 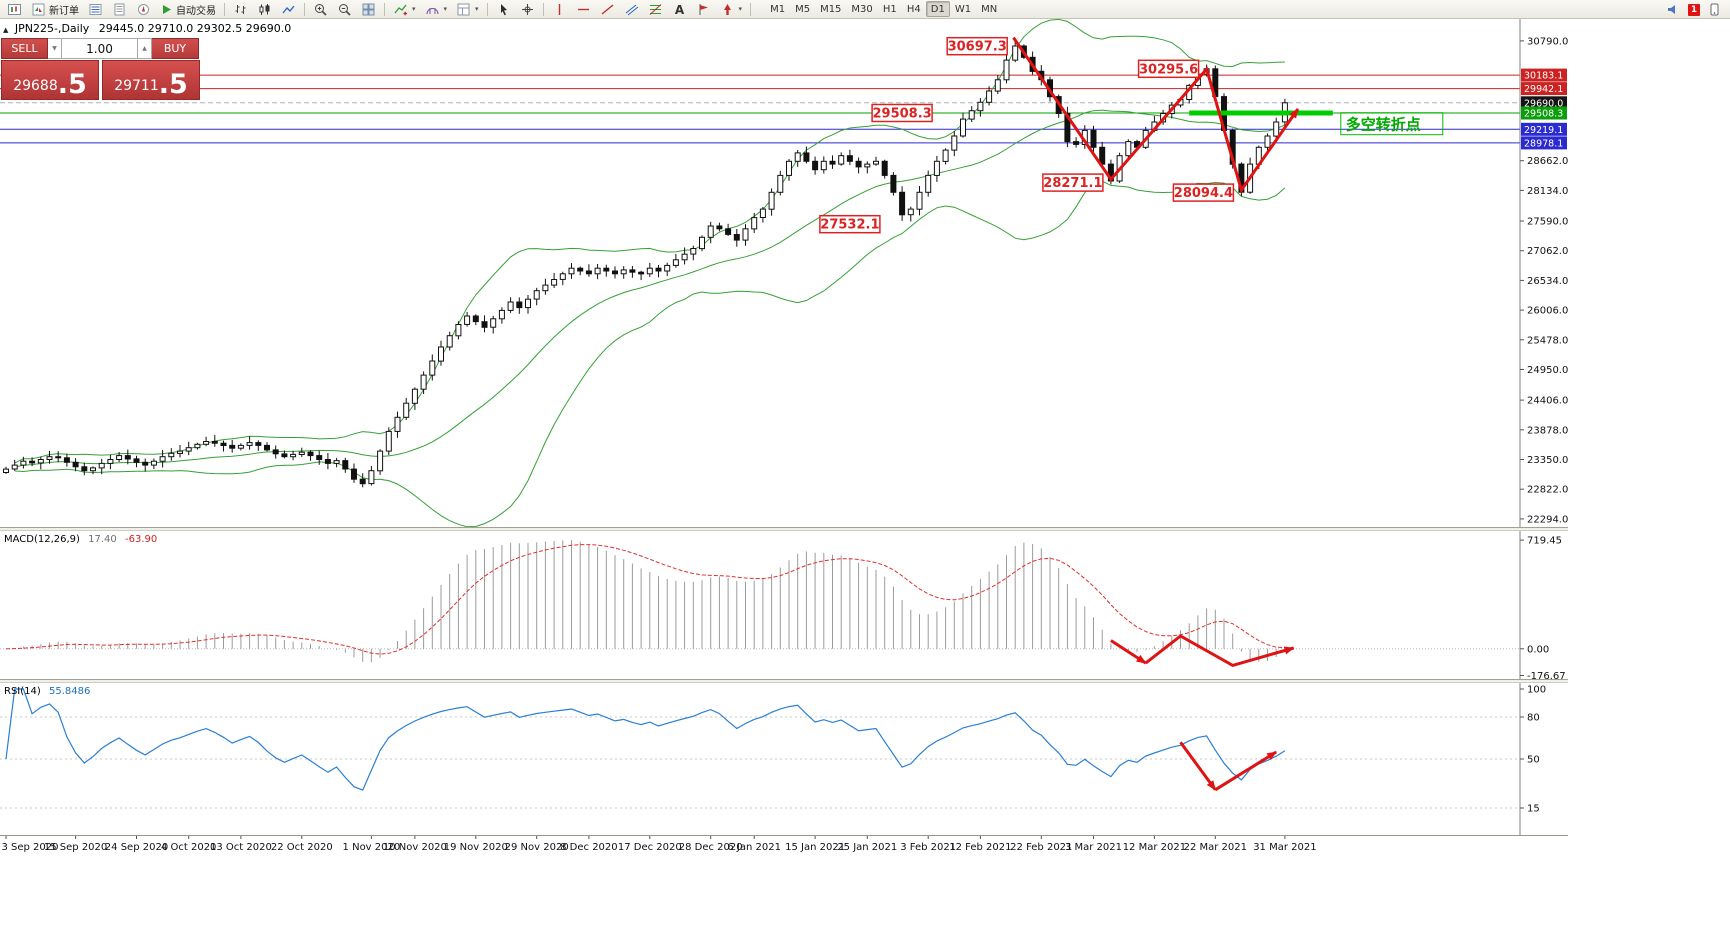 What do you see at coordinates (889, 9) in the screenshot?
I see `timeframe-h1-button: H1` at bounding box center [889, 9].